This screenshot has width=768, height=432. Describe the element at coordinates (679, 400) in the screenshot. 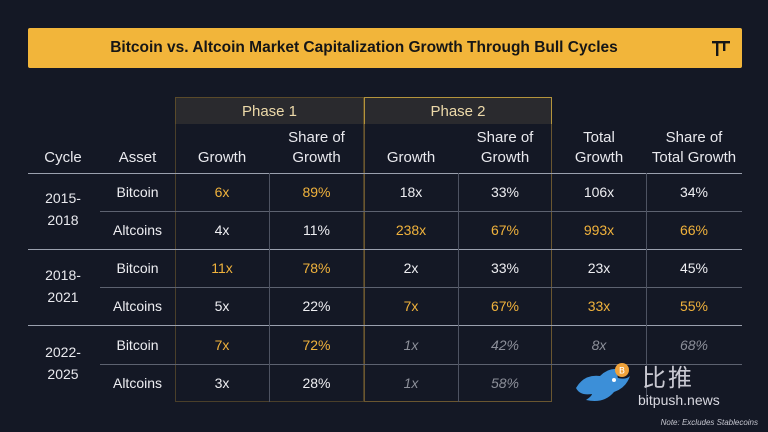

I see `watermark-url: bitpush.news` at that location.